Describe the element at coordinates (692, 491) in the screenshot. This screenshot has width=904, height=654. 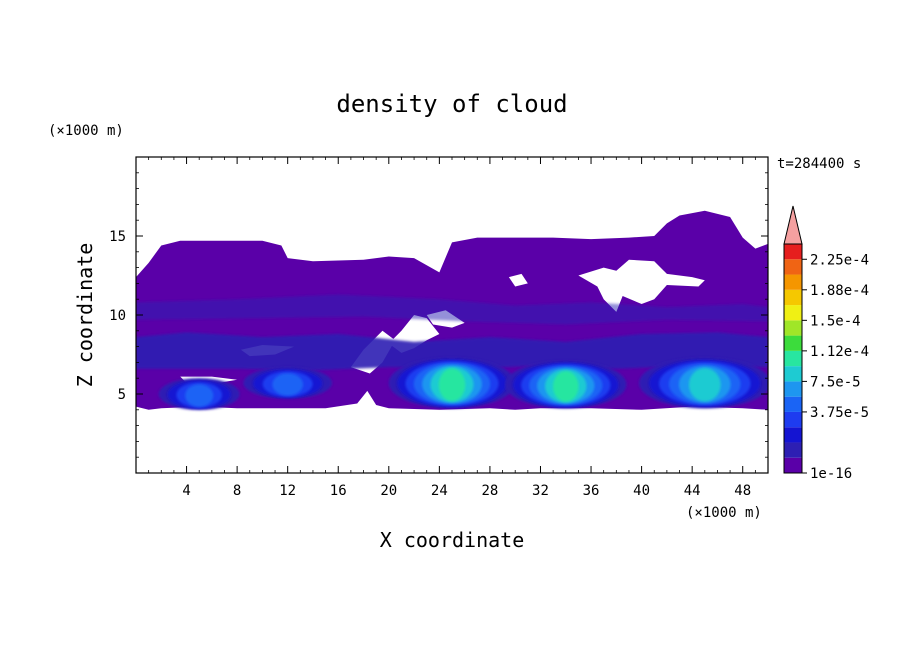
I see `x-tick-label: 44` at that location.